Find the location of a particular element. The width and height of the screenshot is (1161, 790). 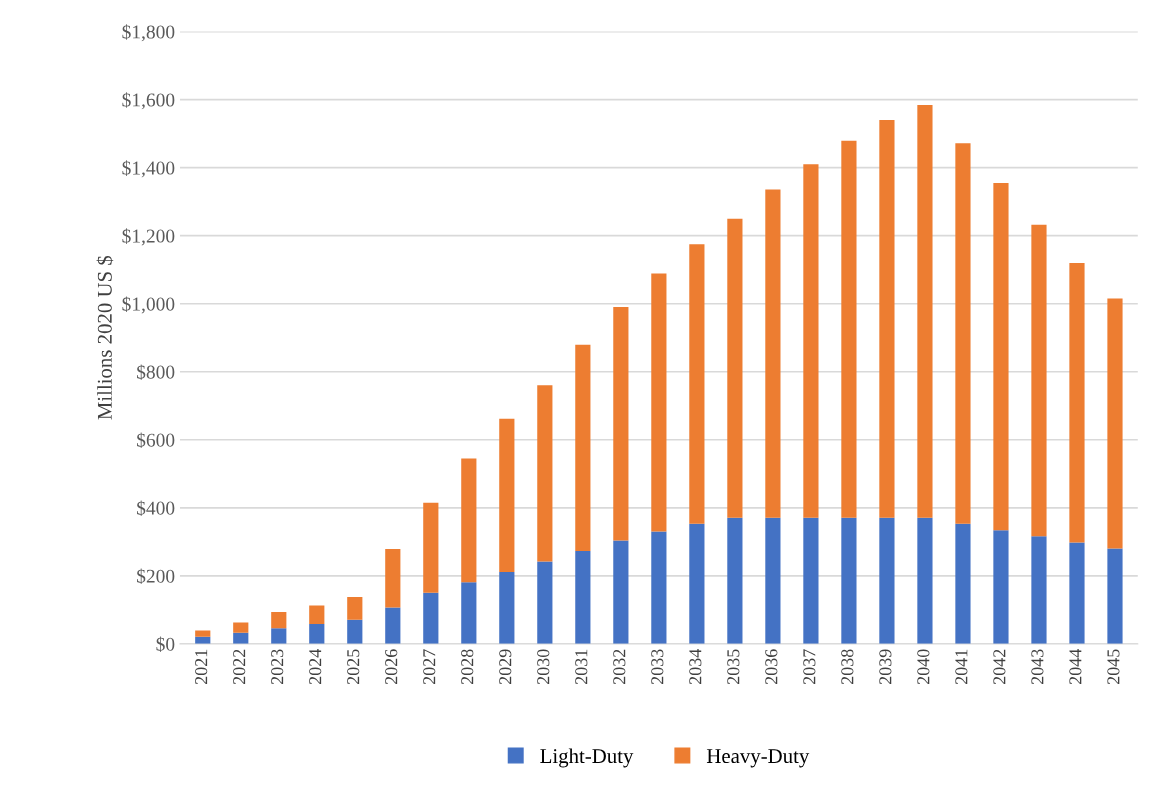

y-tick-label: $1,800 is located at coordinates (148, 33).